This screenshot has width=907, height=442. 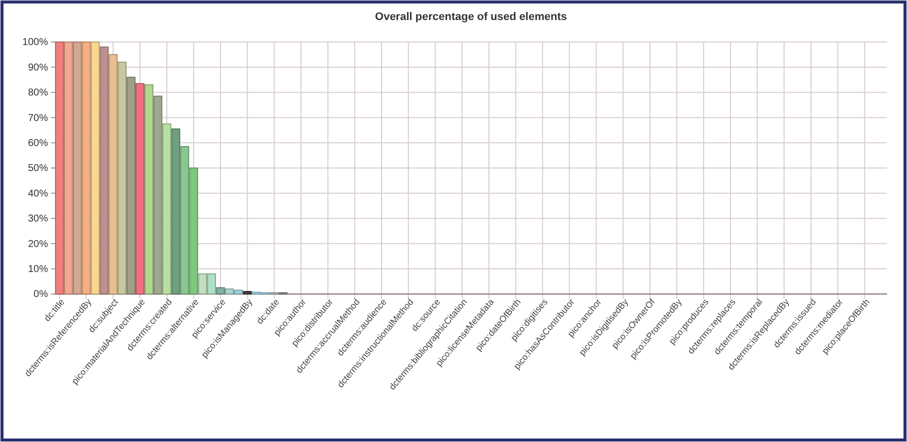 What do you see at coordinates (38, 244) in the screenshot?
I see `y-tick-label: 20%` at bounding box center [38, 244].